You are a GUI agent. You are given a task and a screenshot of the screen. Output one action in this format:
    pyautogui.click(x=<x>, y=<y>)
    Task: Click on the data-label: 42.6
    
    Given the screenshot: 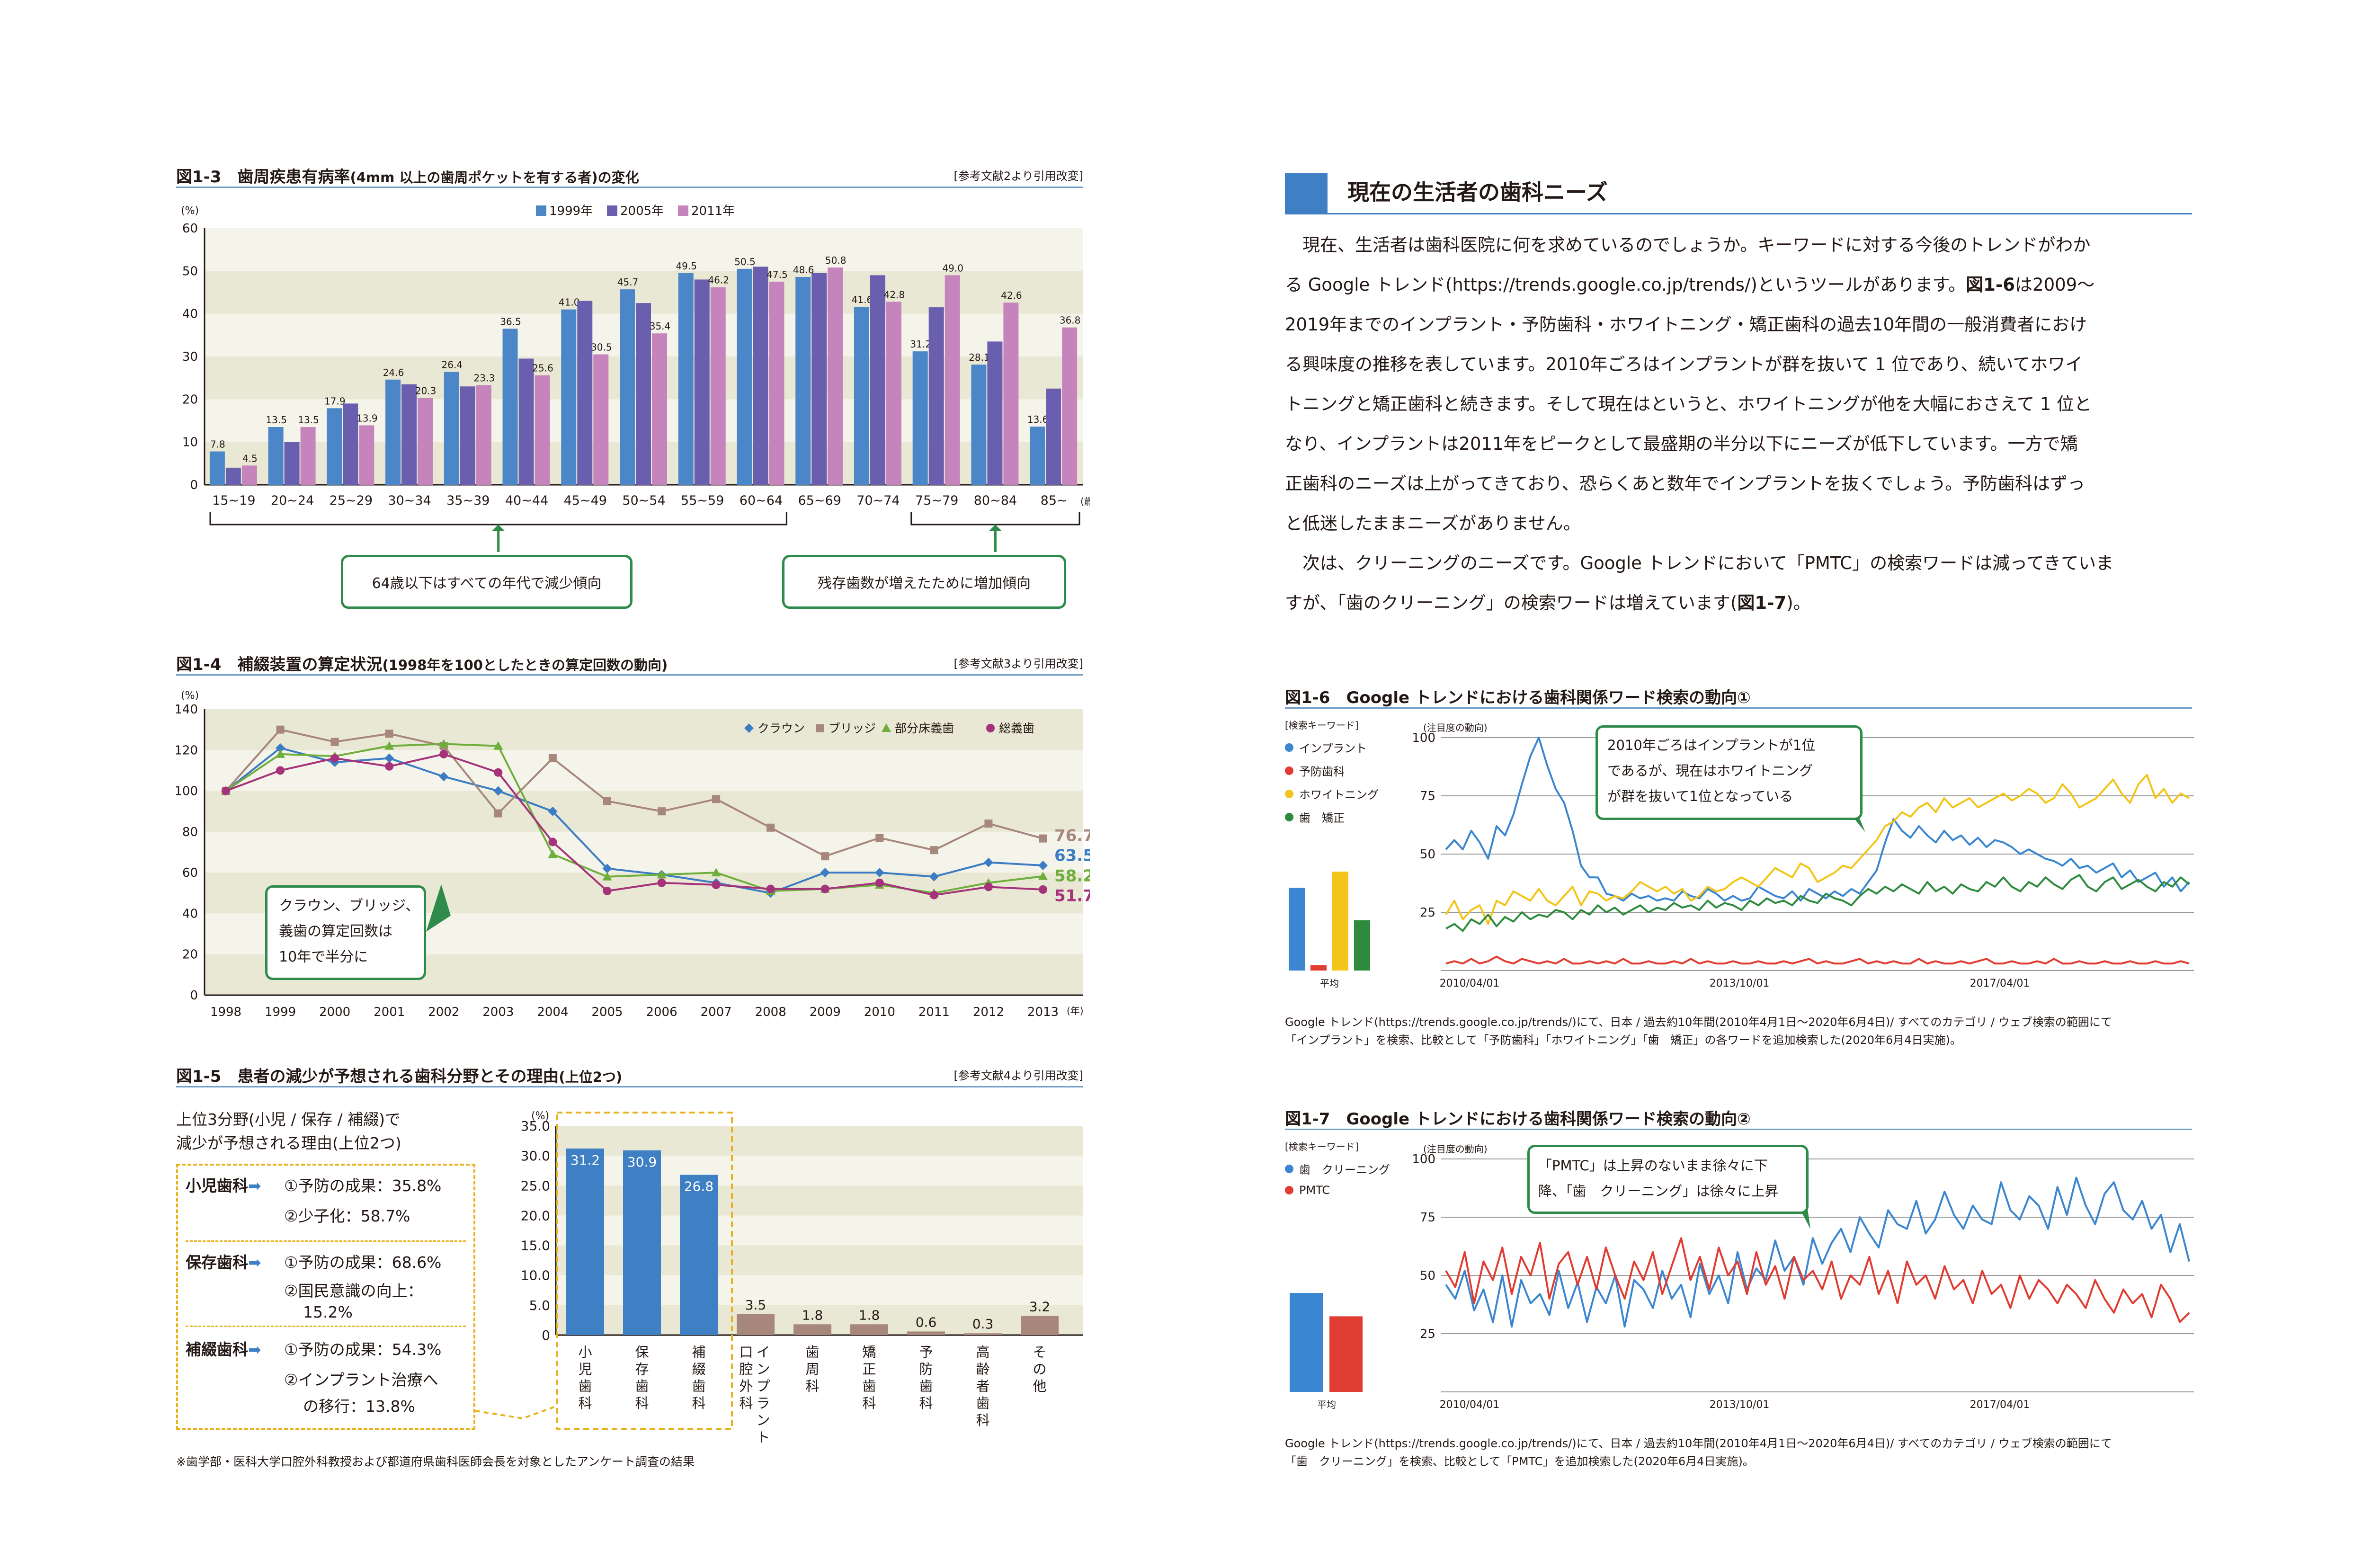 What is the action you would take?
    pyautogui.click(x=1012, y=295)
    